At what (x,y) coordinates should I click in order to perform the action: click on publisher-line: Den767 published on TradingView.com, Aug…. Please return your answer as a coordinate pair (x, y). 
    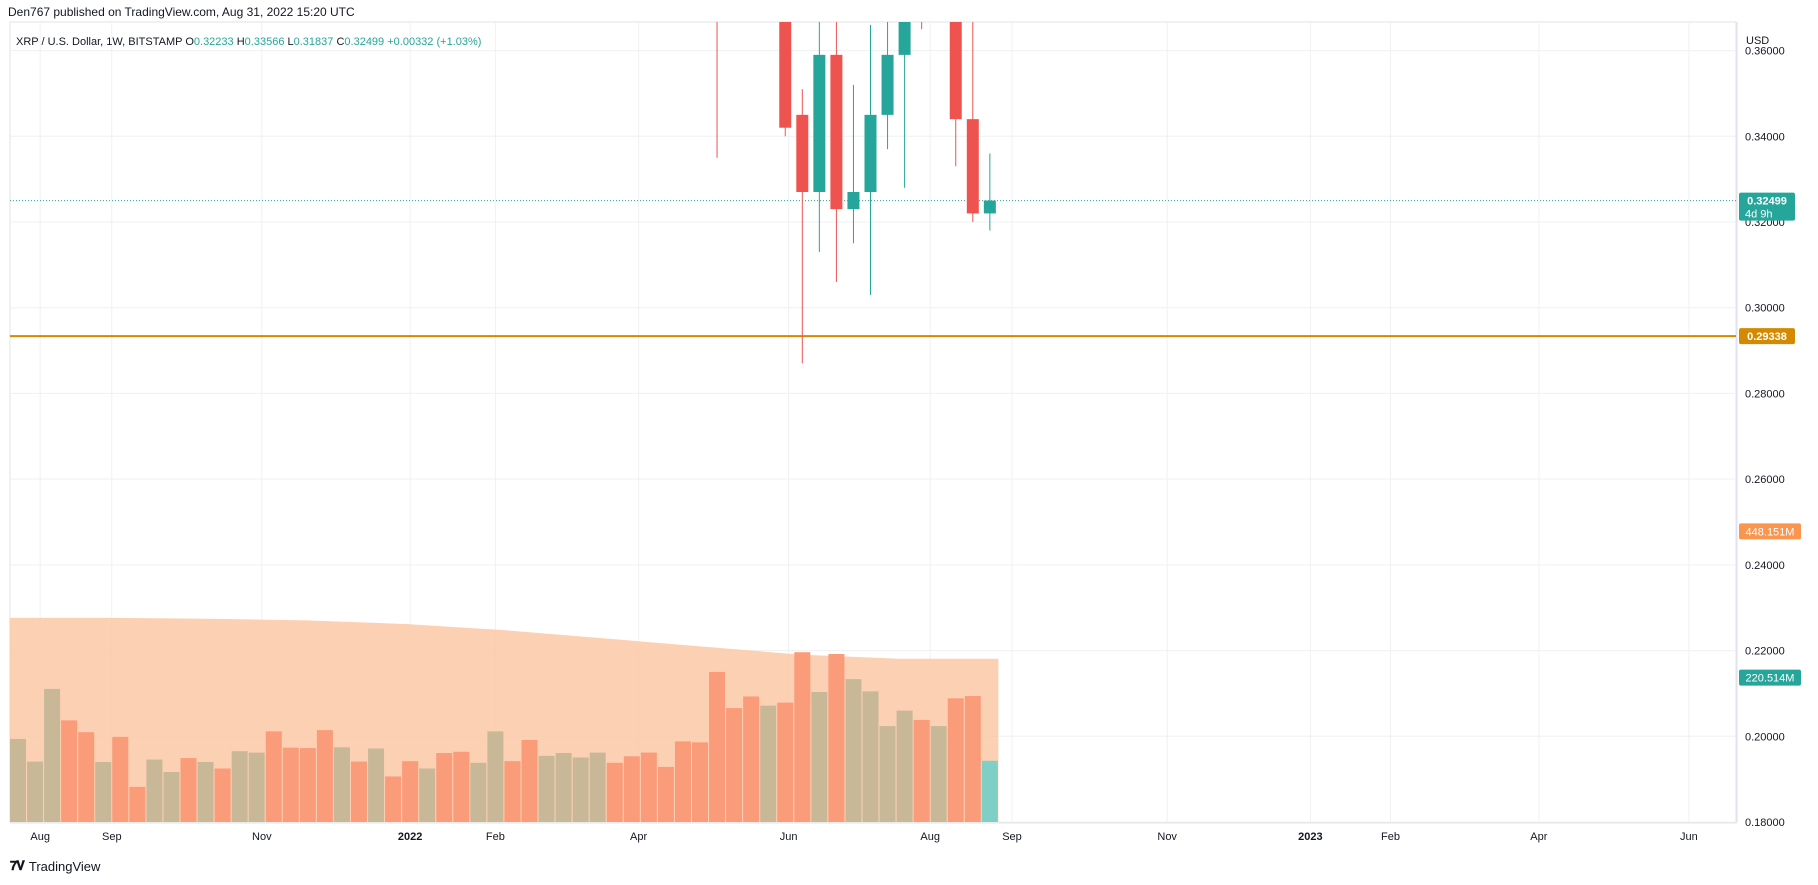
    Looking at the image, I should click on (181, 12).